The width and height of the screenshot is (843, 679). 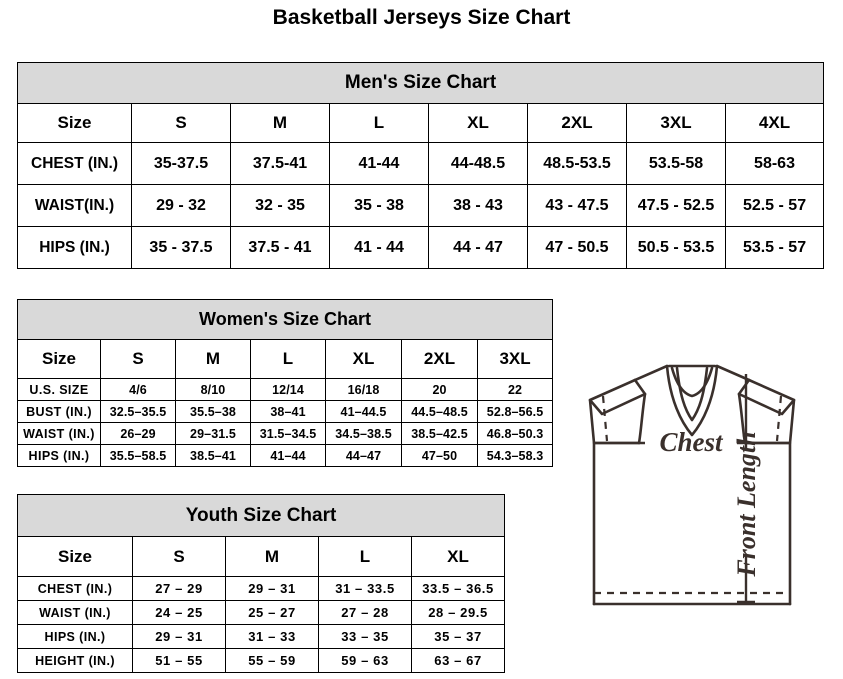 I want to click on mens-chest-s: 35-37.5, so click(x=181, y=163).